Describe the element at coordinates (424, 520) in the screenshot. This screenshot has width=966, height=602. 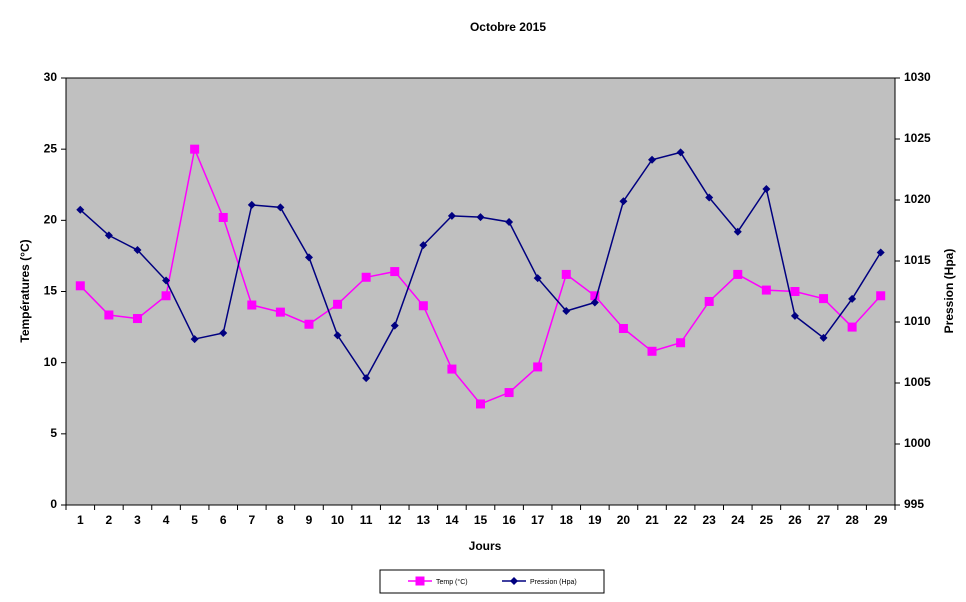
I see `x-tick-label: 13` at that location.